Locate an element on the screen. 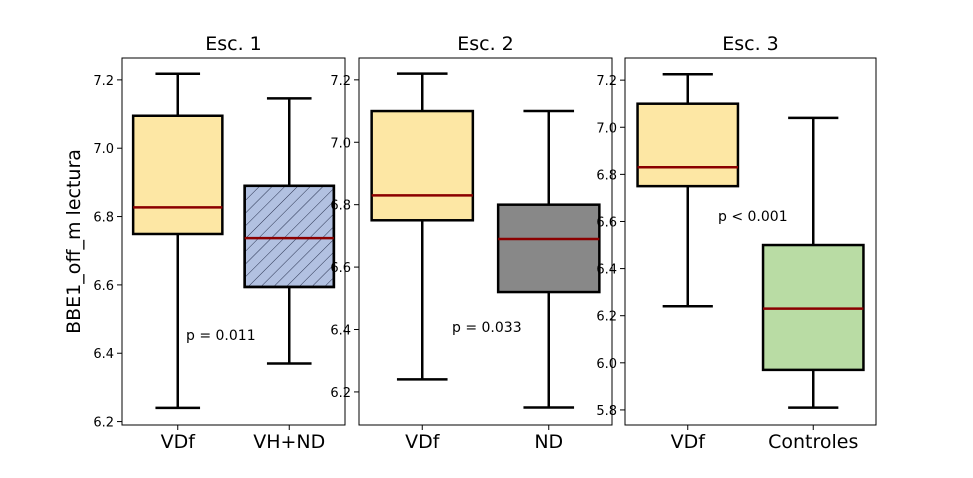 This screenshot has width=973, height=478. panel-title: Esc. 1 is located at coordinates (233, 44).